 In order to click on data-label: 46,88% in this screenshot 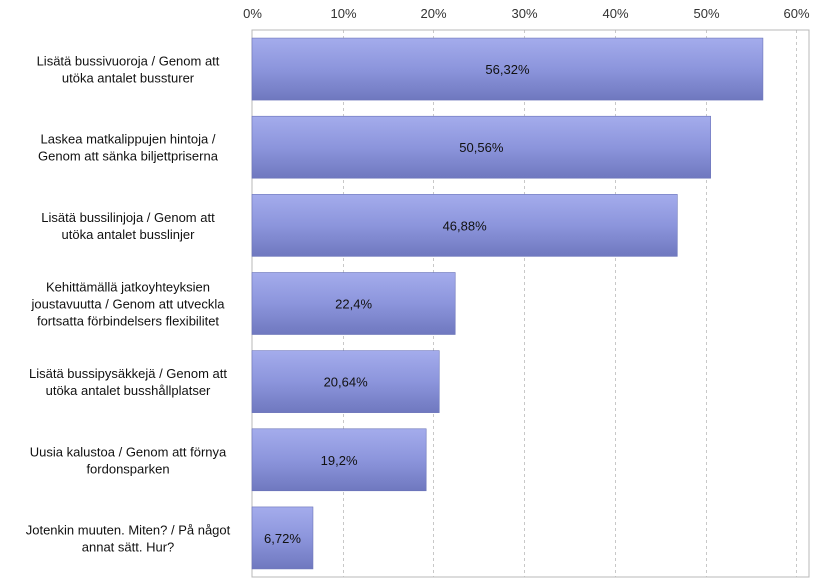, I will do `click(465, 225)`.